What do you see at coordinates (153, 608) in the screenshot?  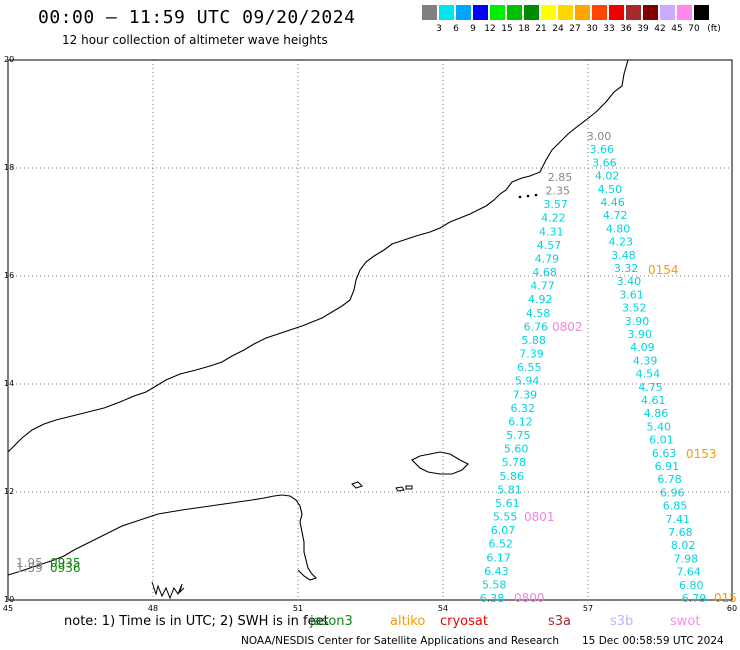 I see `x-tick-label: 48` at bounding box center [153, 608].